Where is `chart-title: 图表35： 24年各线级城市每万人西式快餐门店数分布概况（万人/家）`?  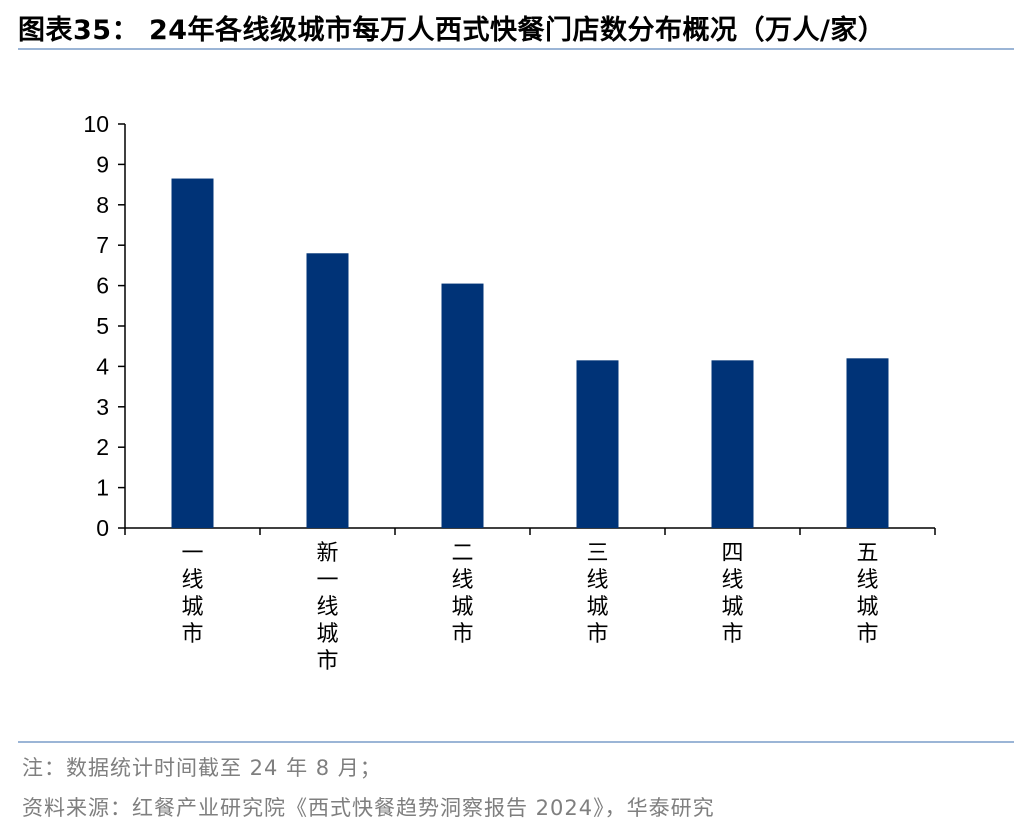 chart-title: 图表35： 24年各线级城市每万人西式快餐门店数分布概况（万人/家） is located at coordinates (452, 30).